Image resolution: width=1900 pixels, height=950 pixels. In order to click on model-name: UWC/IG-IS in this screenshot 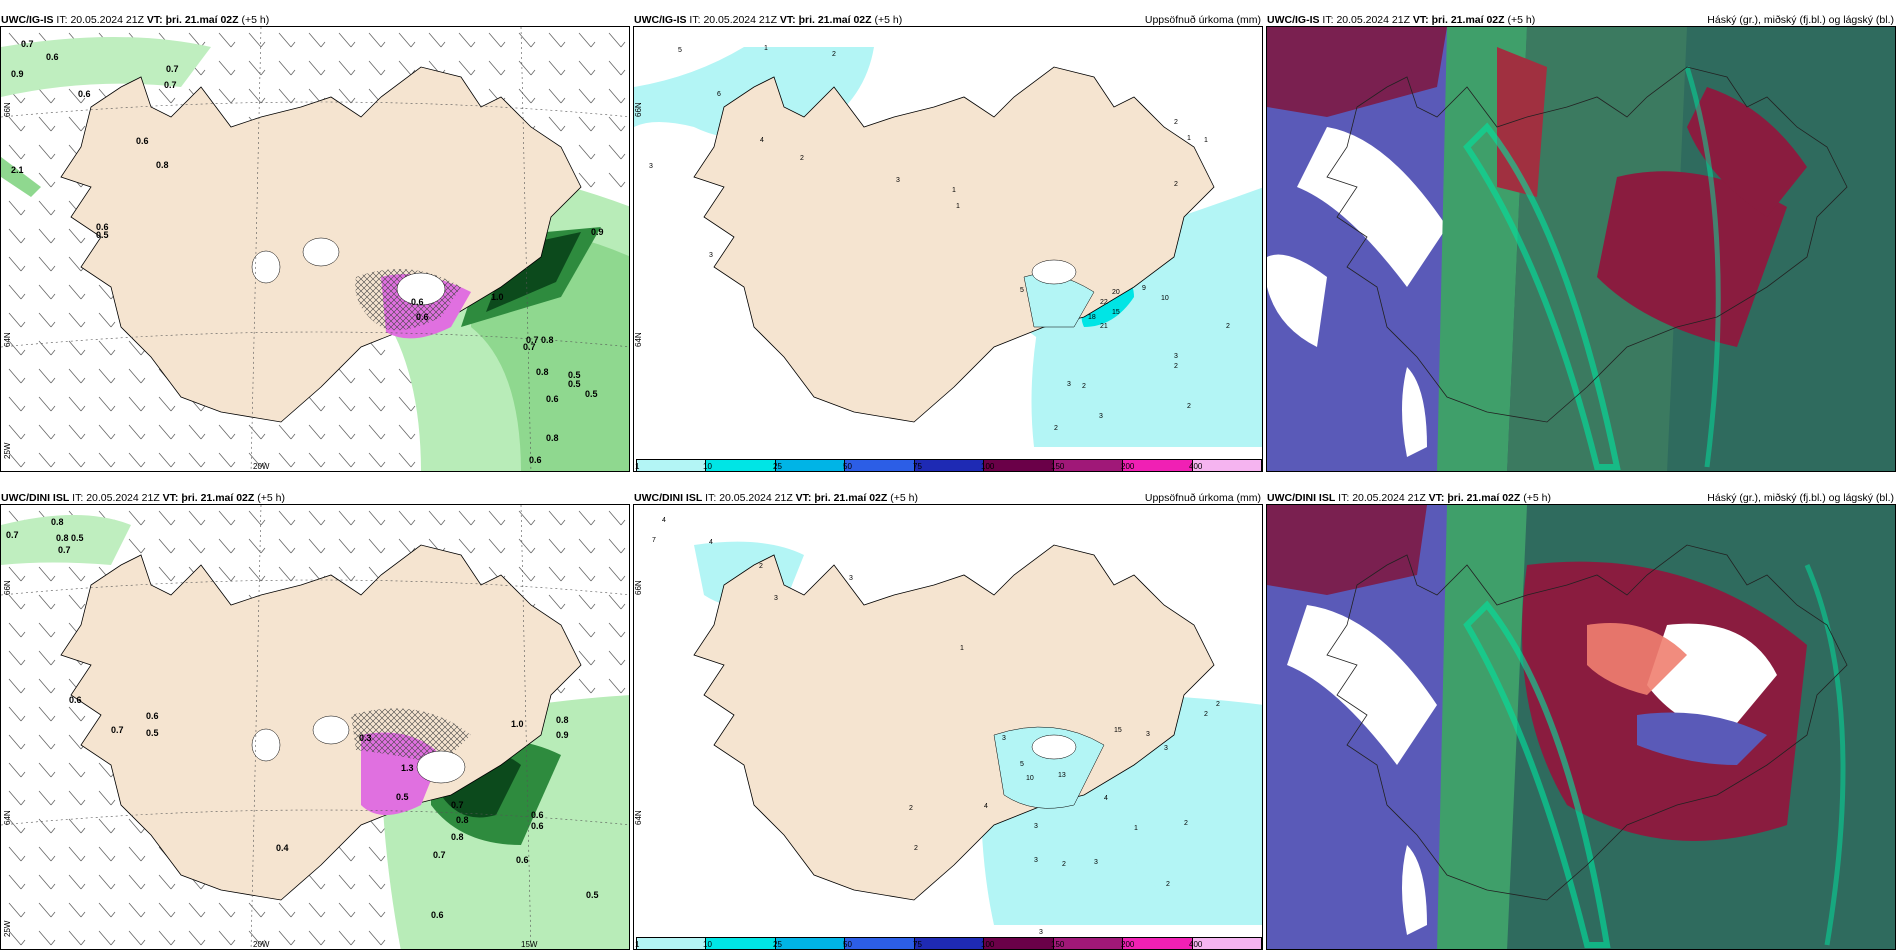, I will do `click(27, 20)`.